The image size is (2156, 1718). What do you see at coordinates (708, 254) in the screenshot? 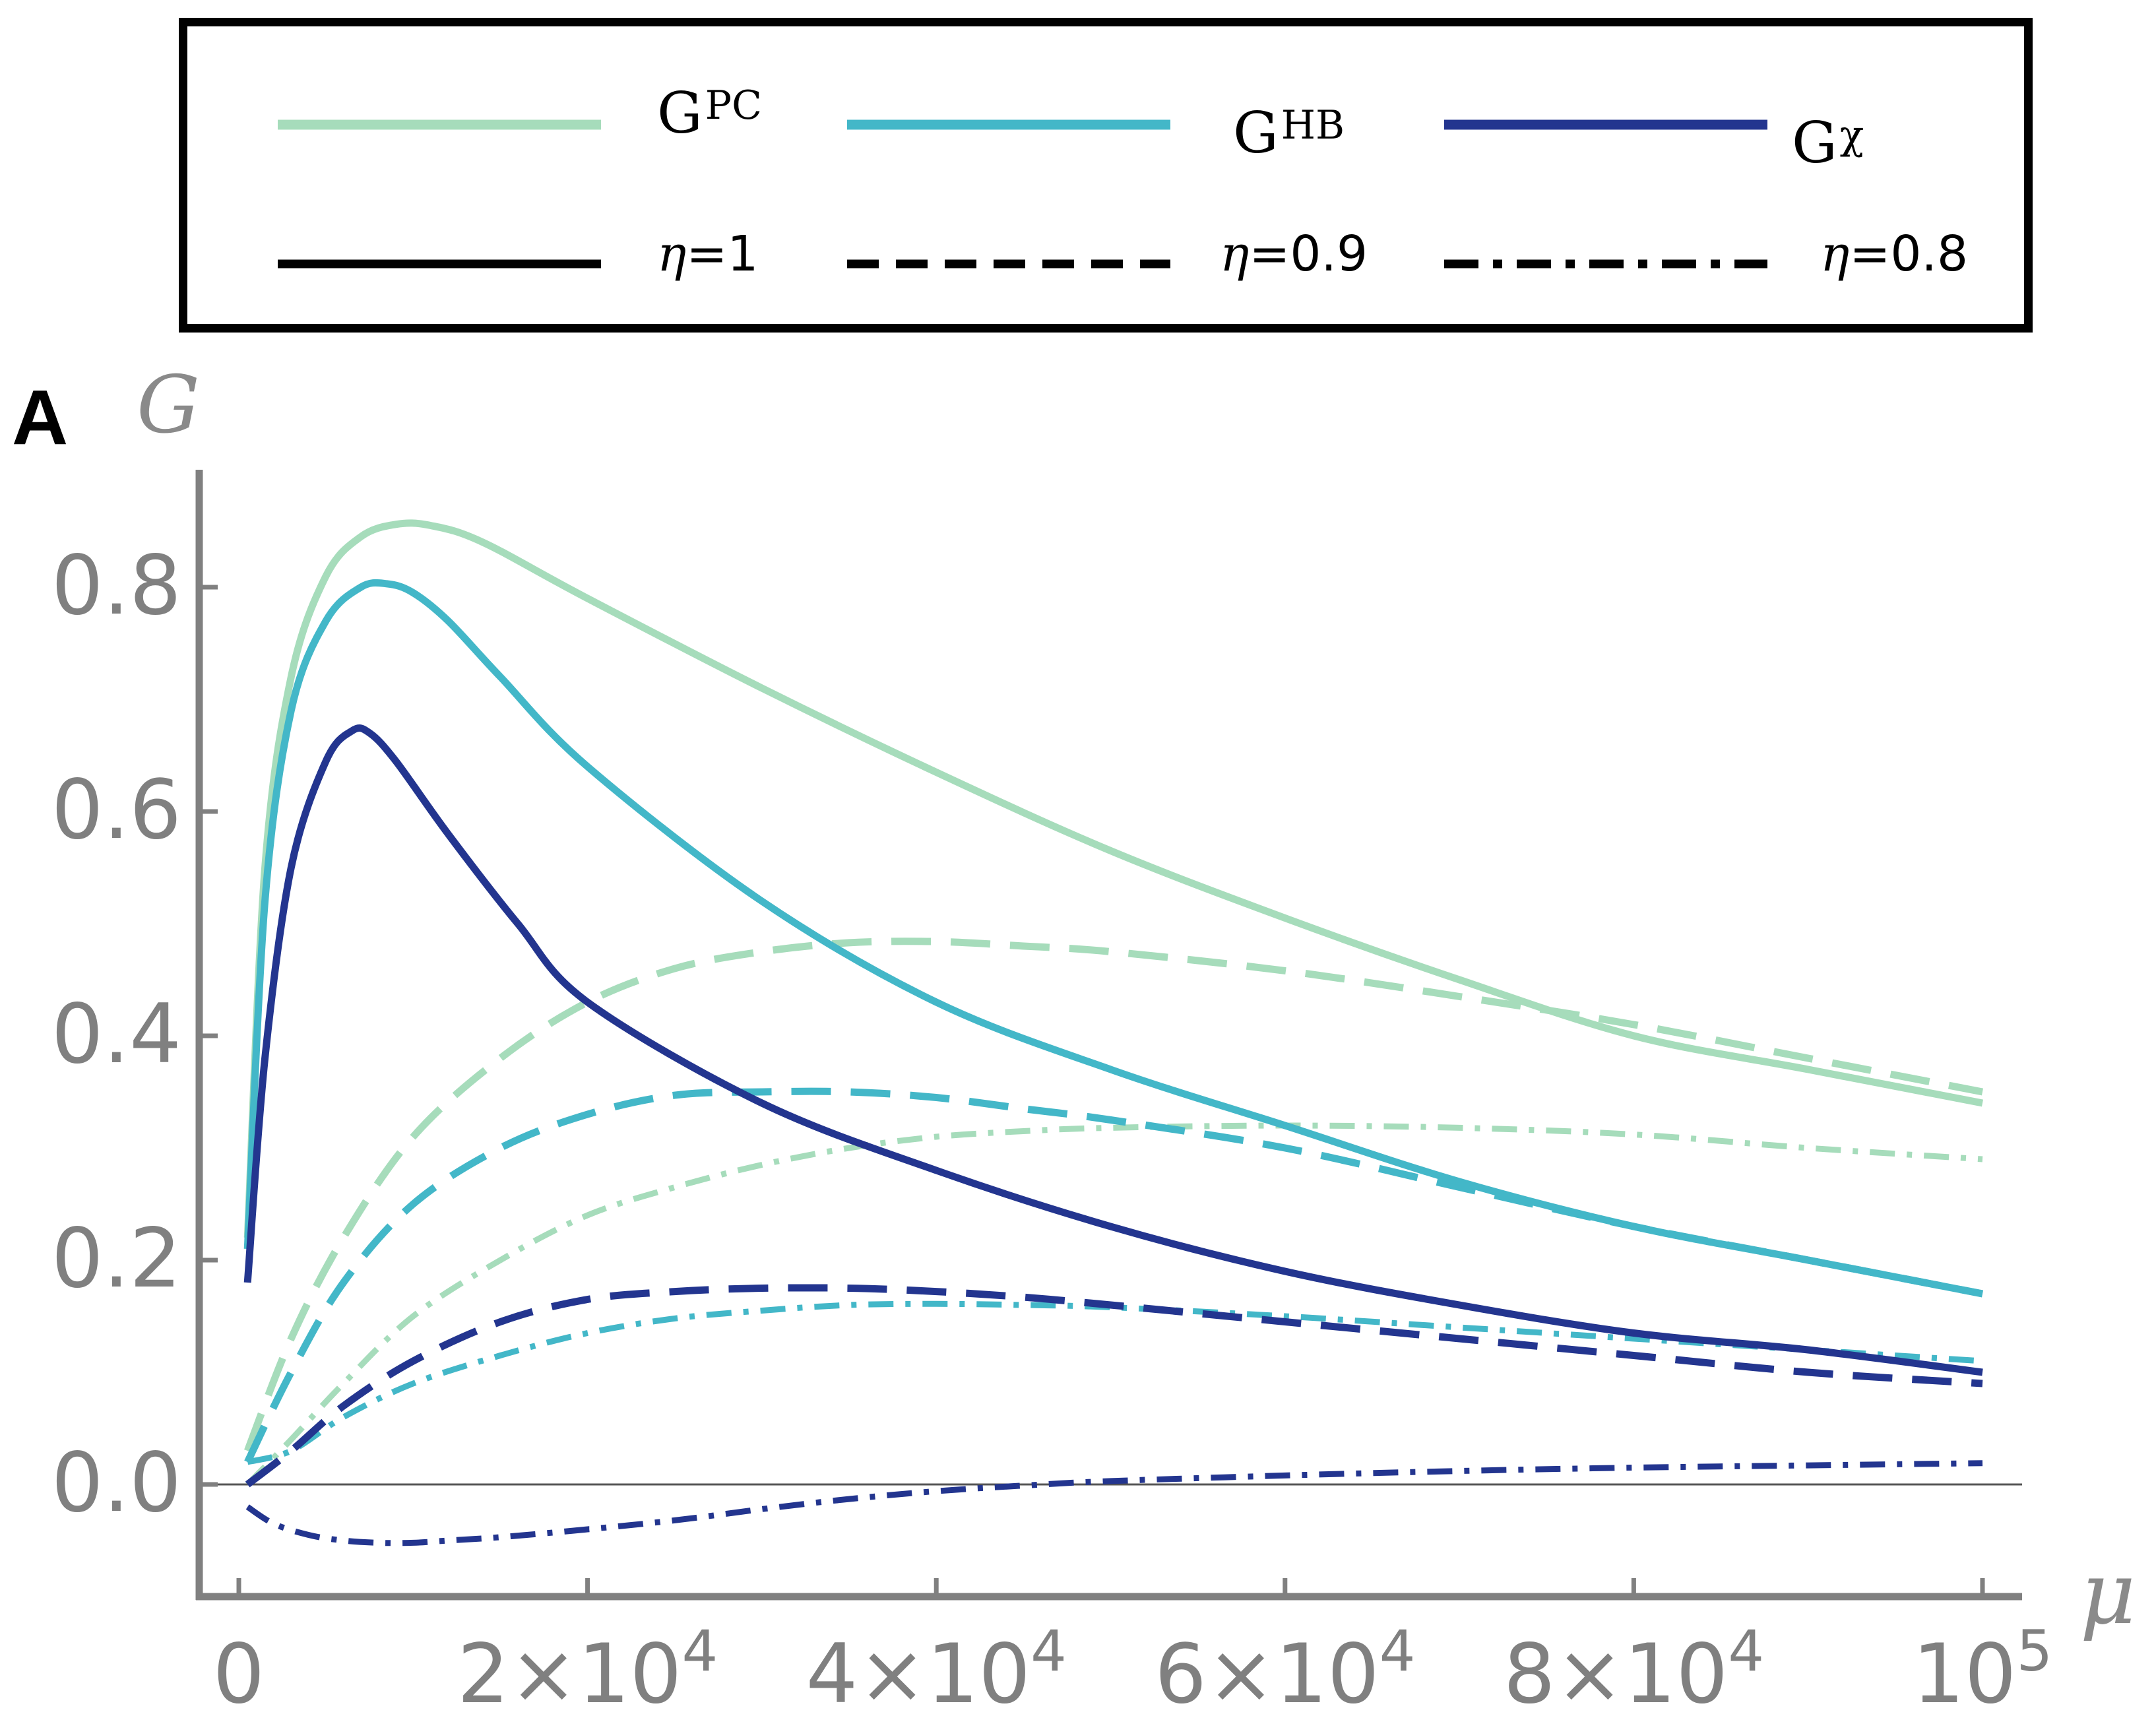
I see `legend-label-eta-1: η=1` at bounding box center [708, 254].